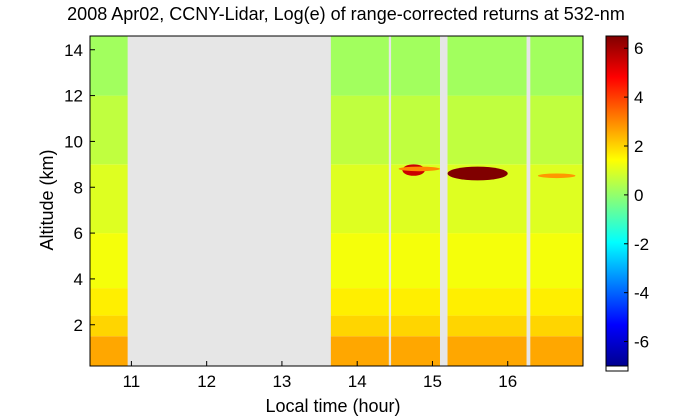  I want to click on colorbar-ticks: -6 -4 -2 0 2 4 6, so click(627, 205).